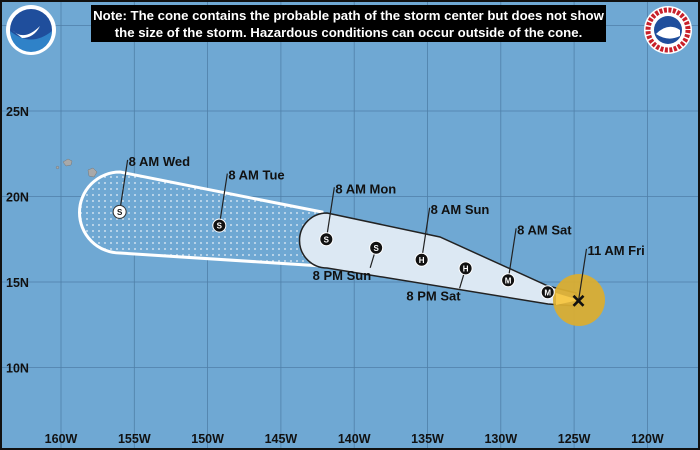  Describe the element at coordinates (17, 112) in the screenshot. I see `latitude-label: 25N` at that location.